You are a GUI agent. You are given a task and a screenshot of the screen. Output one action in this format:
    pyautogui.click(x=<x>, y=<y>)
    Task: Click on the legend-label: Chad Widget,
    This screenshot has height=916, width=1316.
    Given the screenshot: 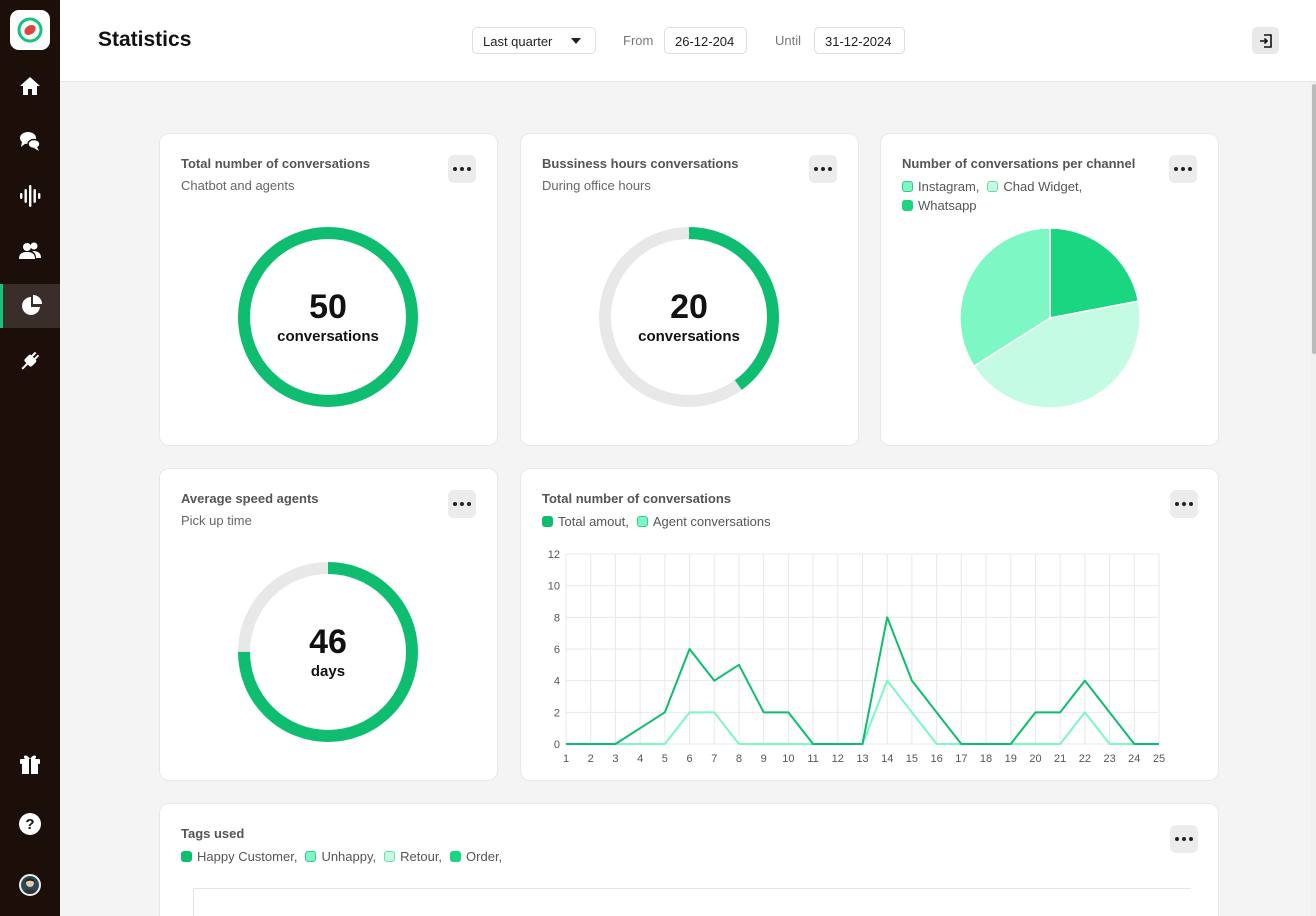 What is the action you would take?
    pyautogui.click(x=1043, y=186)
    